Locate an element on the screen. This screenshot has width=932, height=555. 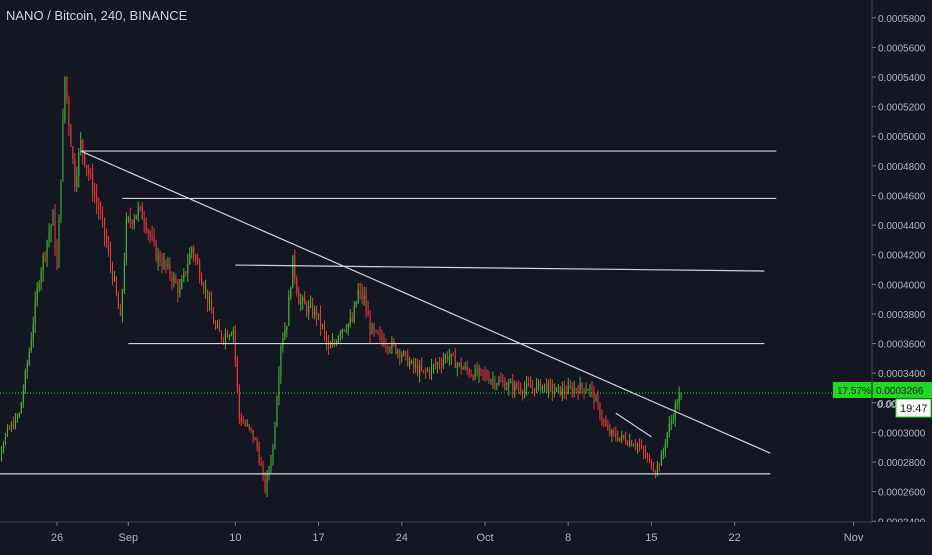
price-tick-label: 0.0005400 is located at coordinates (902, 78).